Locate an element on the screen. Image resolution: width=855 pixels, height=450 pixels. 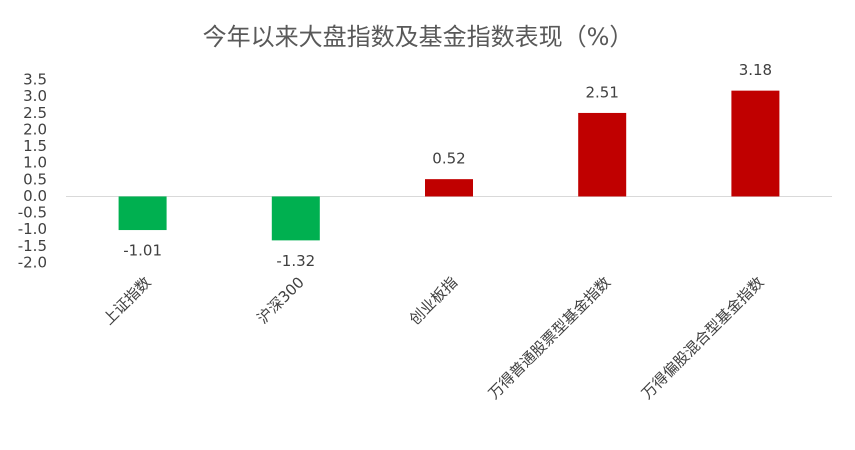
data-label: 2.51 is located at coordinates (601, 92).